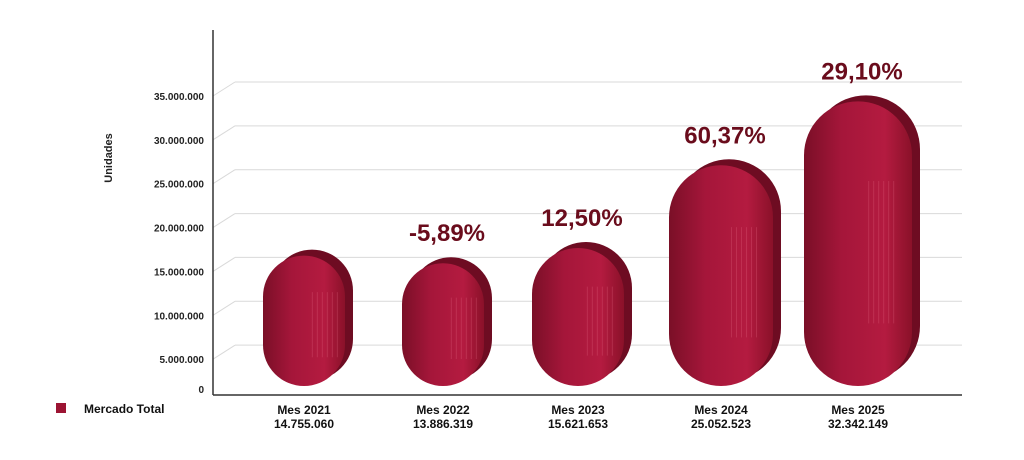 This screenshot has height=460, width=1024. Describe the element at coordinates (179, 141) in the screenshot. I see `y-tick-label: 30.000.000` at that location.